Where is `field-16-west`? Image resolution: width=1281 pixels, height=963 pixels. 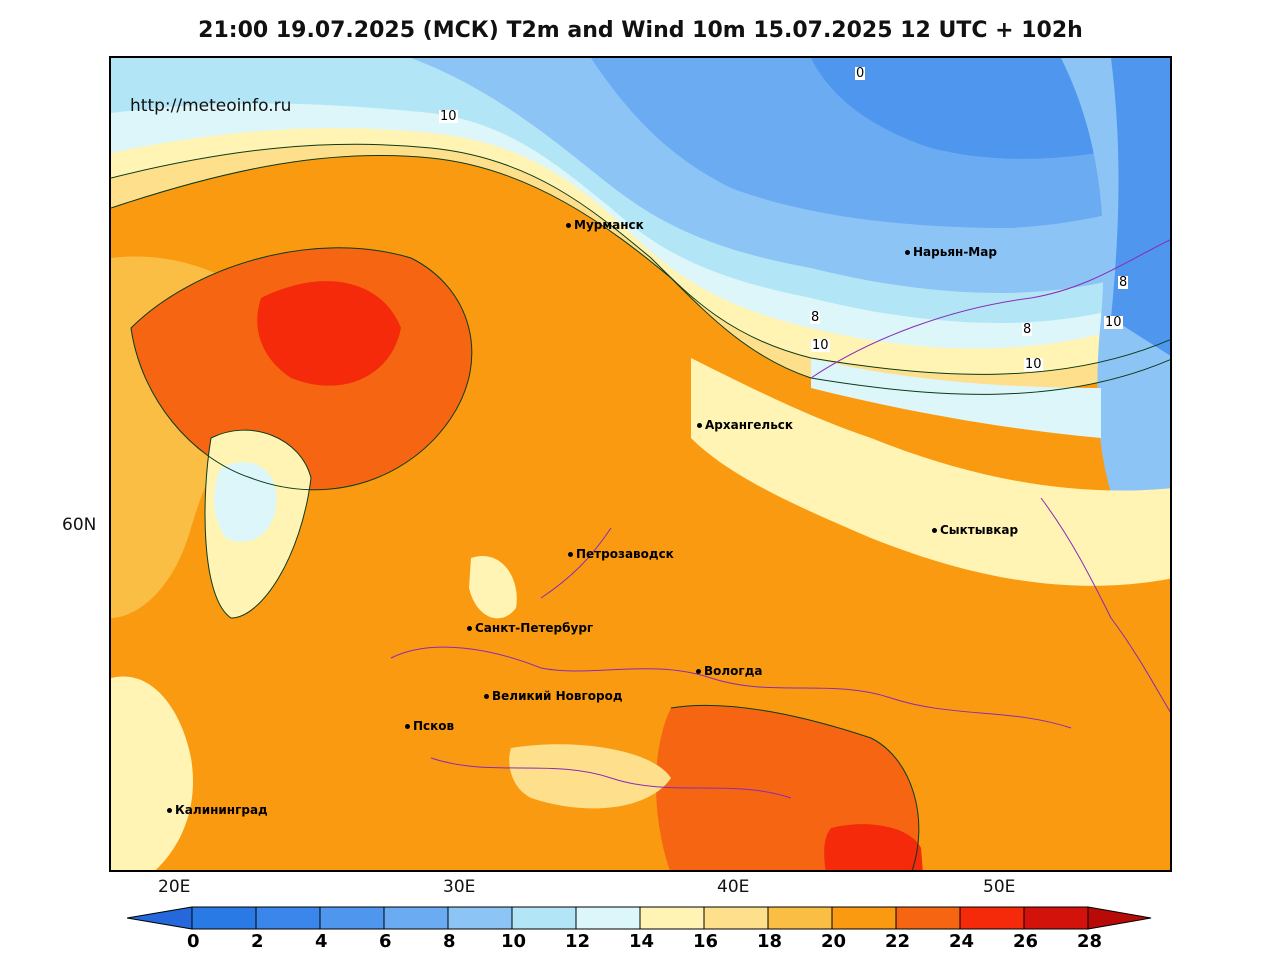
field-16-west is located at coordinates (152, 773).